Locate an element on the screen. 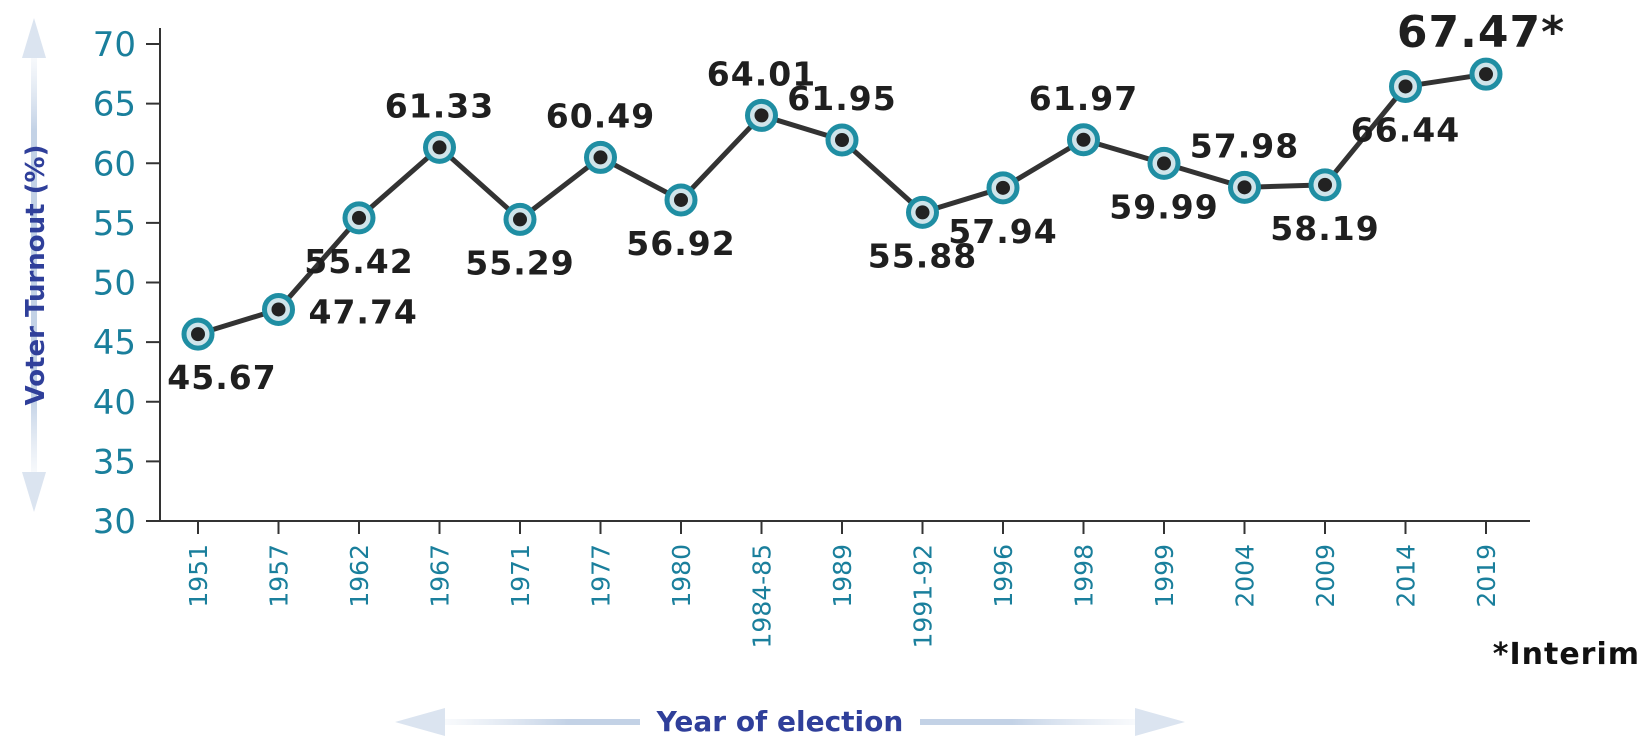  x-tick-label: 1991-92 is located at coordinates (923, 596).